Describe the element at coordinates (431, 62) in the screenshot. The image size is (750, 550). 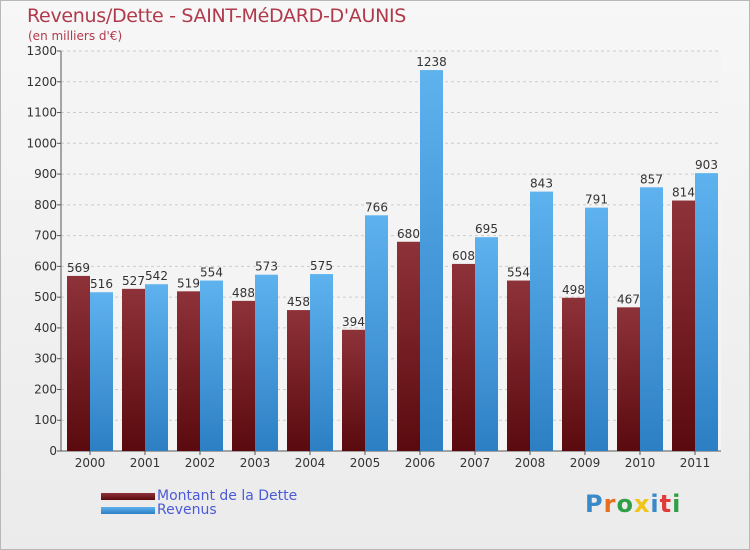
I see `data-label-revenus-2006: 1238` at that location.